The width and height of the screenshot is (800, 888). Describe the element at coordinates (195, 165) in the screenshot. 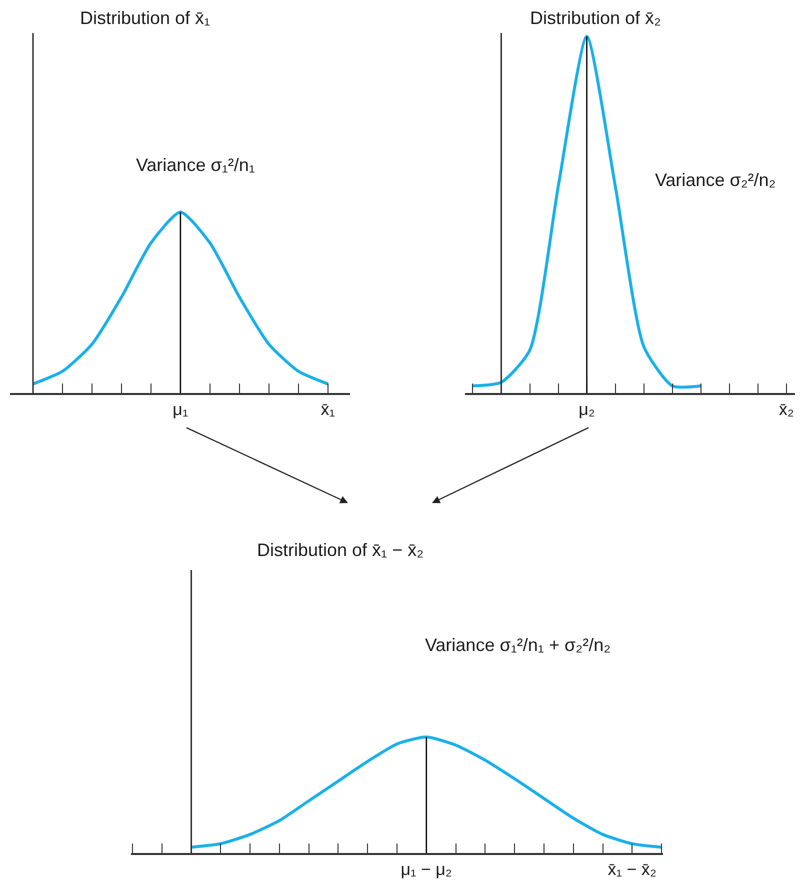

I see `text: Variance σ₁²/n₁` at that location.